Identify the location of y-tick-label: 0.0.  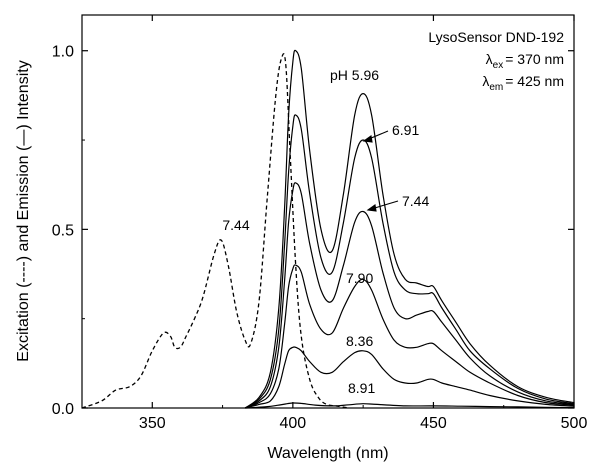
(63, 409).